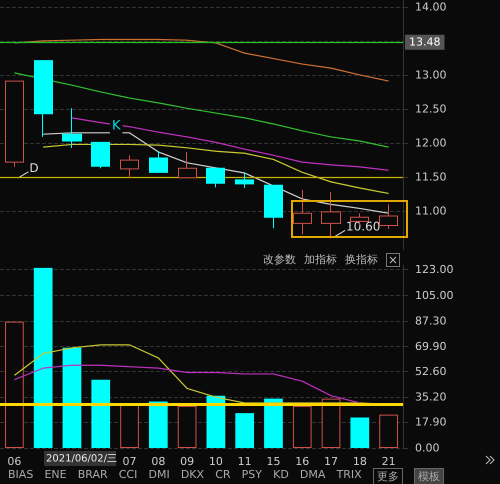 The image size is (500, 484). Describe the element at coordinates (279, 259) in the screenshot. I see `annotation: 改参数` at that location.